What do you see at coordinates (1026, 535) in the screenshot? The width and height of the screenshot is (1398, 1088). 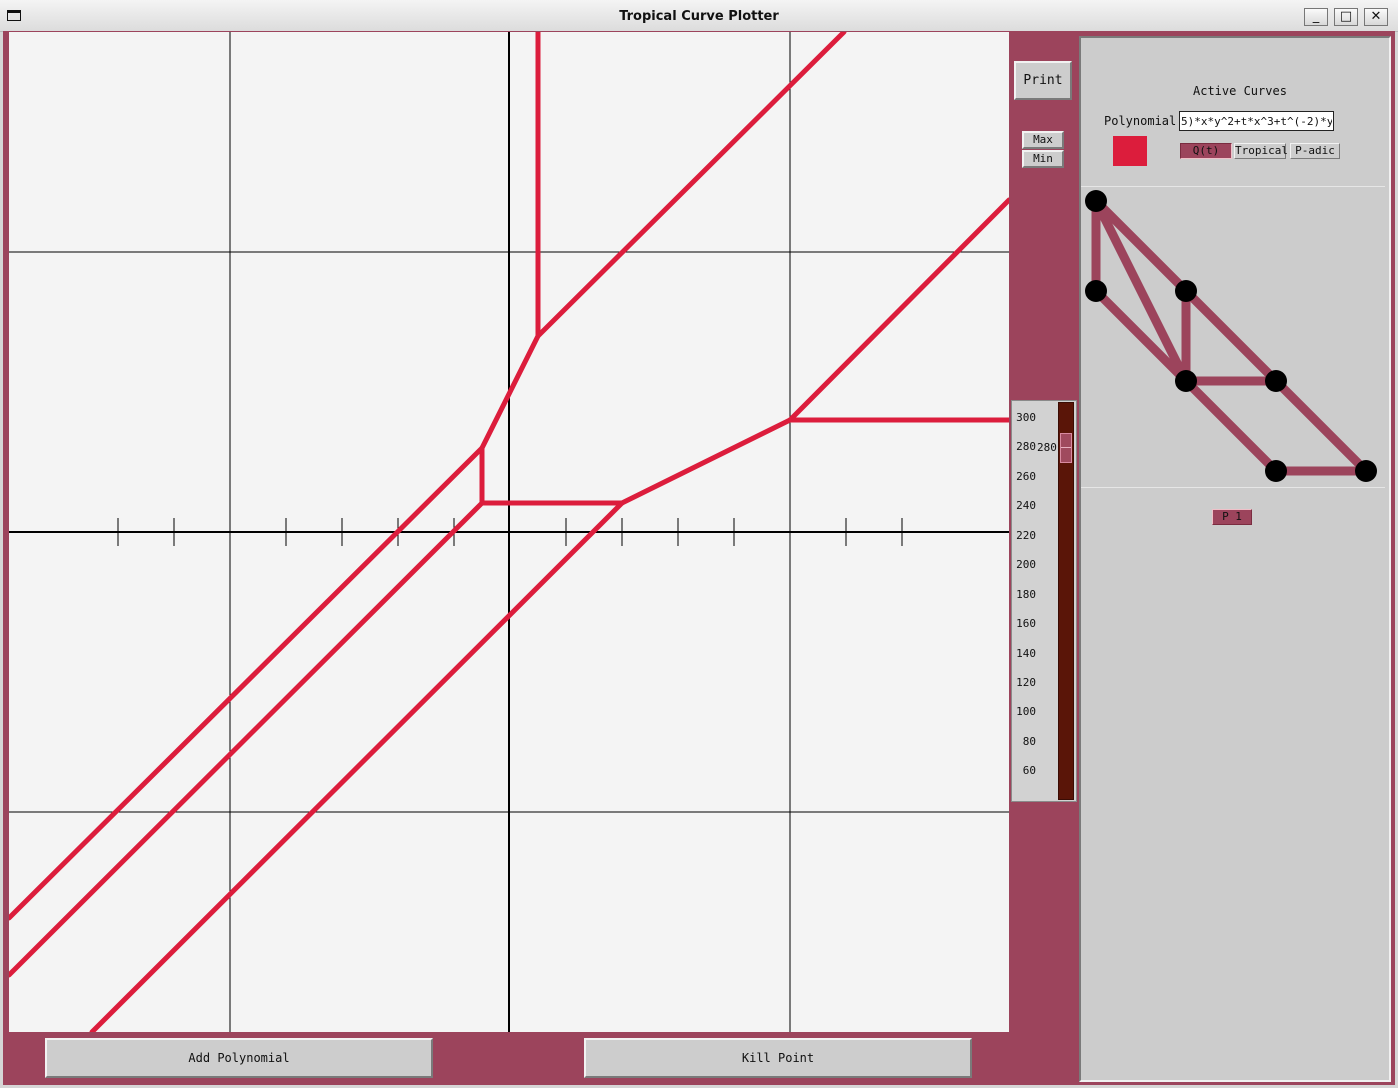 I see `scale-tick-label: 220` at bounding box center [1026, 535].